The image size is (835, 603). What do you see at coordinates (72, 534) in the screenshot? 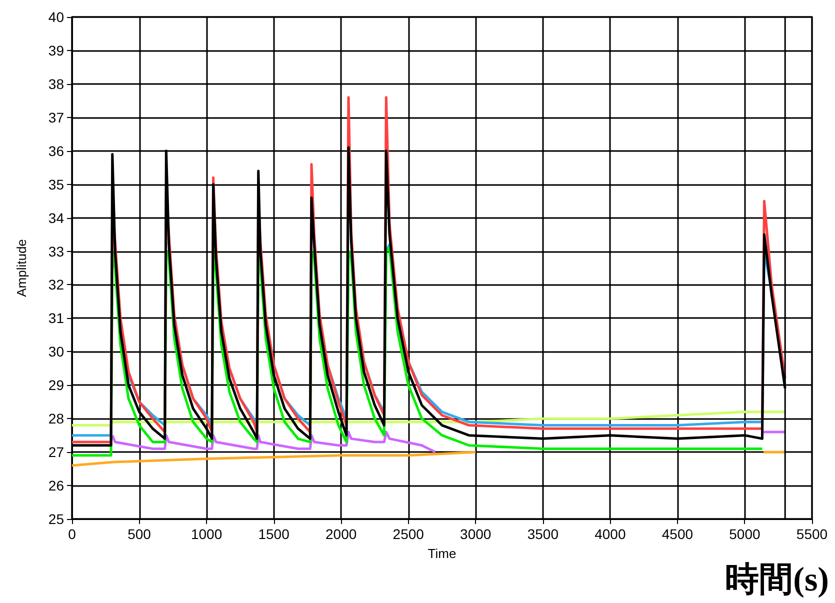
I see `x-tick-label: 0` at bounding box center [72, 534].